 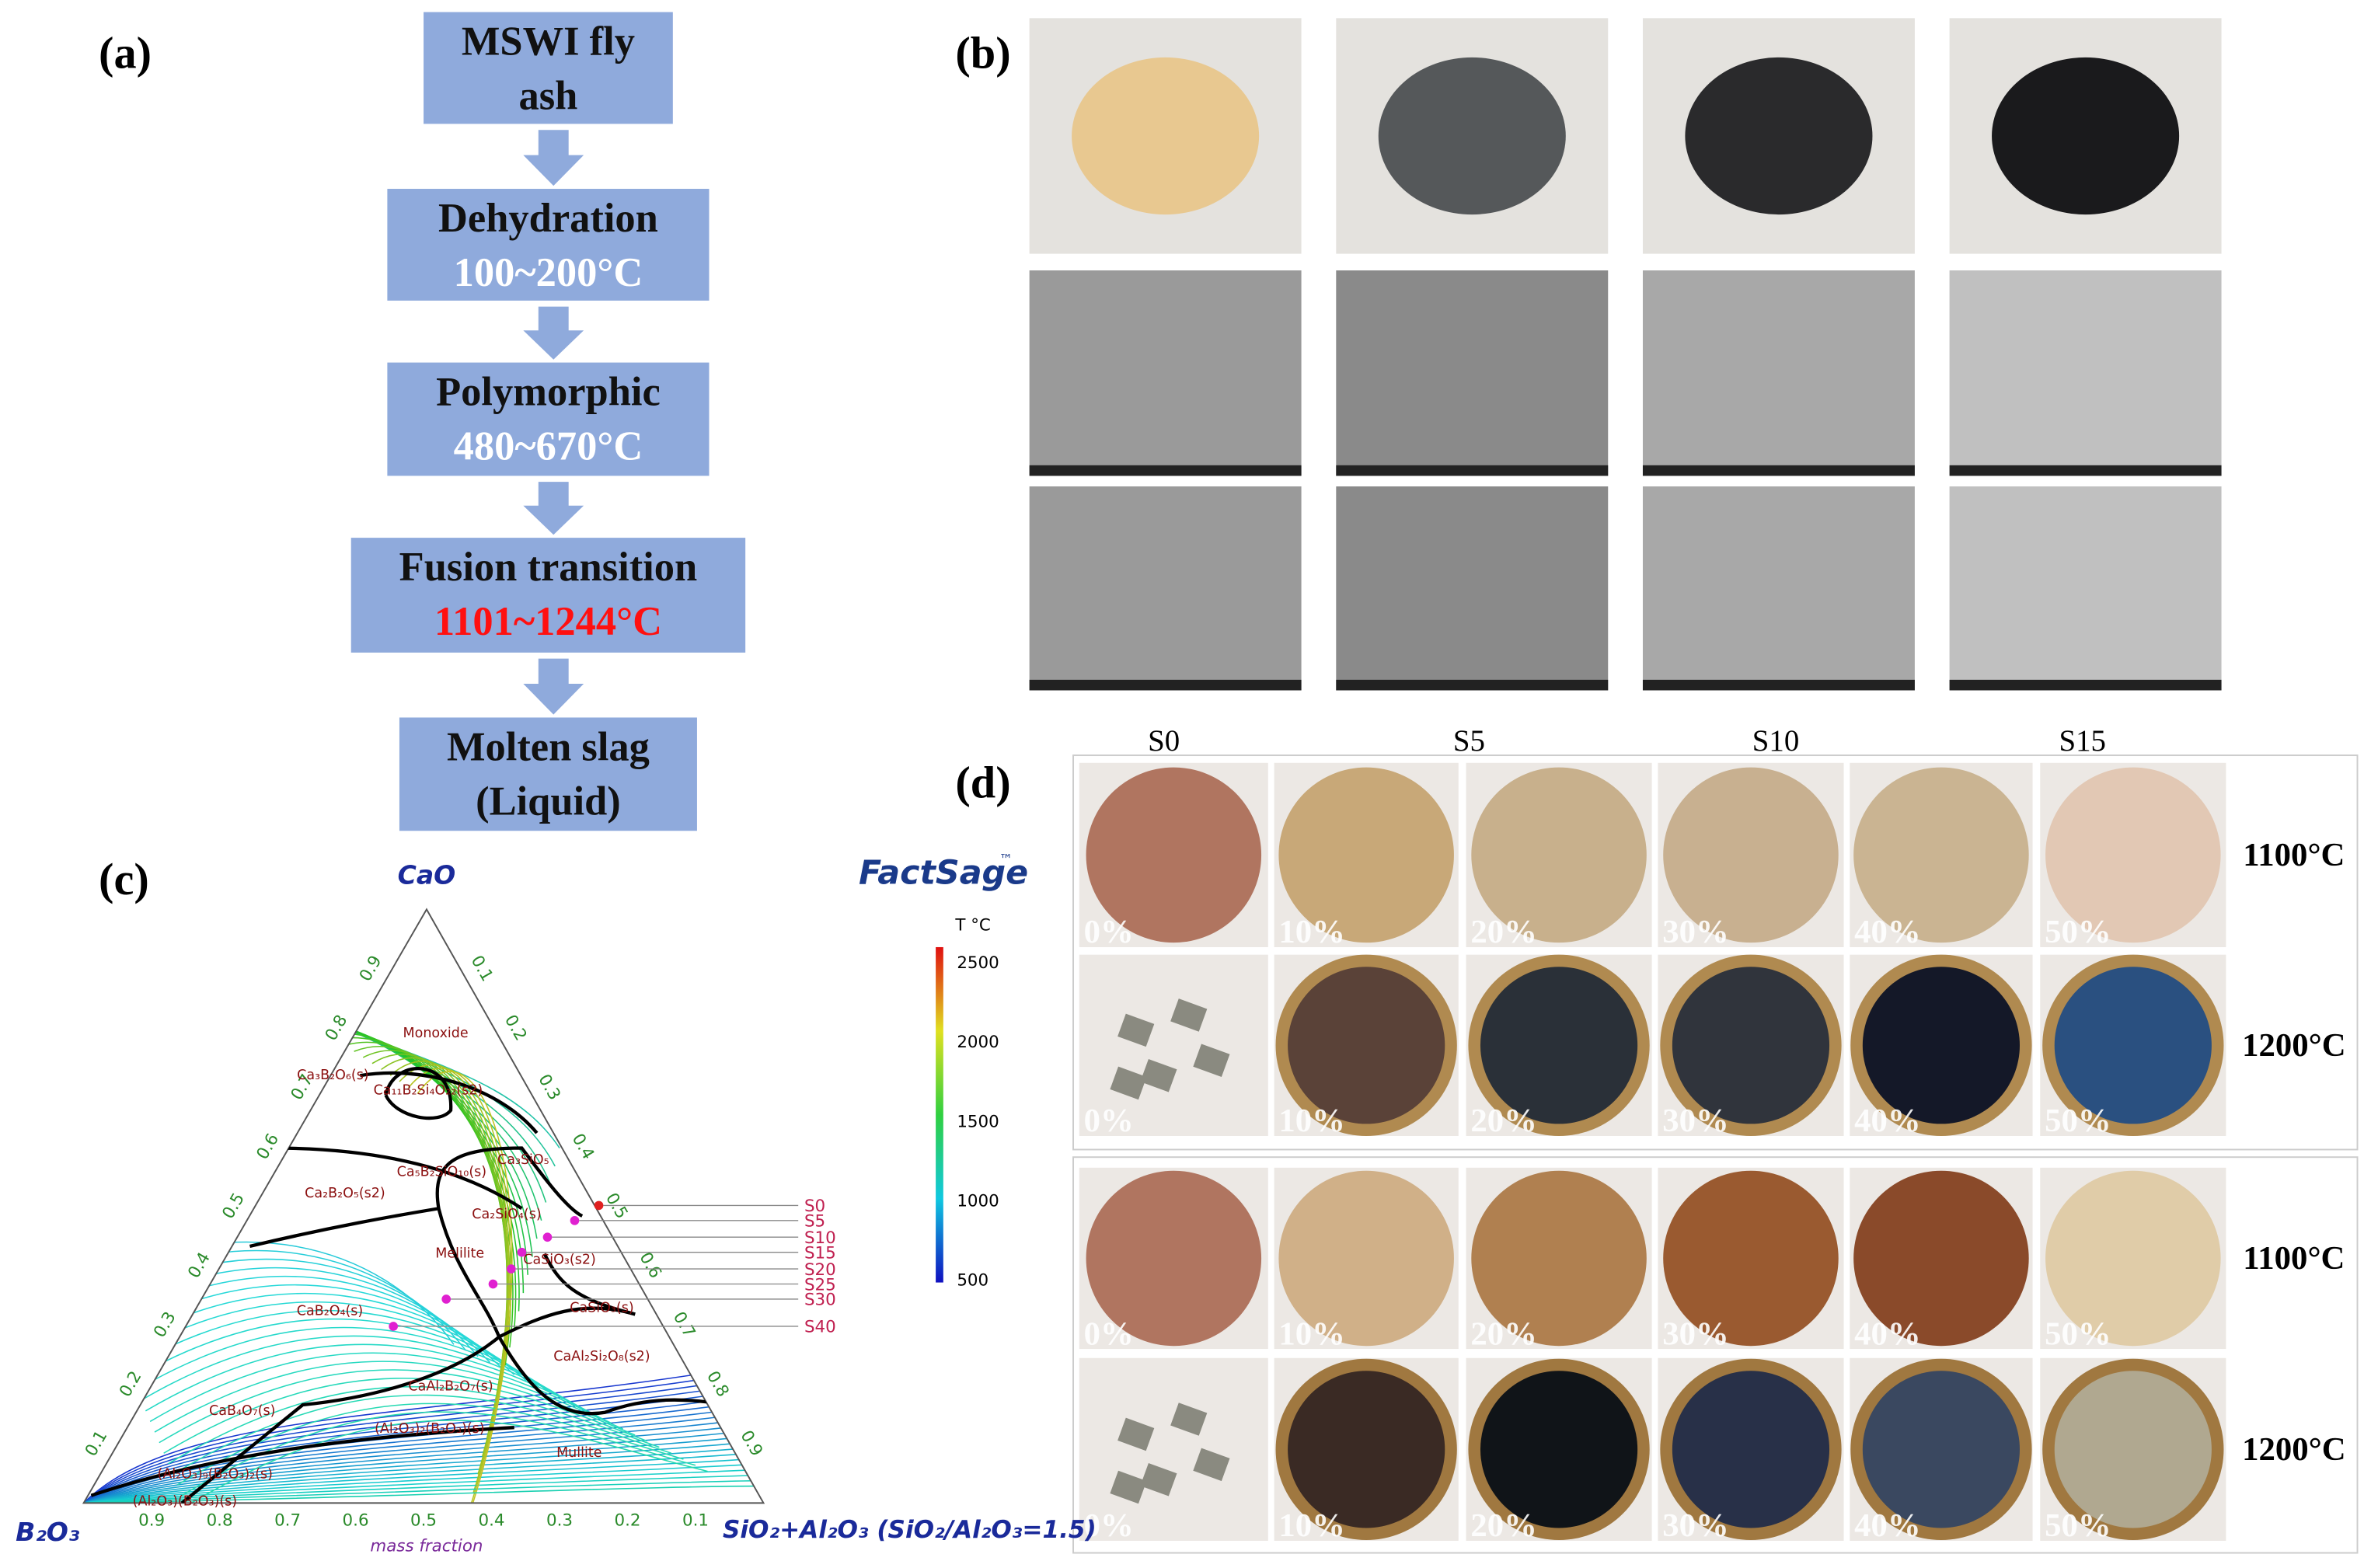 I want to click on sample-label: S40, so click(x=820, y=1327).